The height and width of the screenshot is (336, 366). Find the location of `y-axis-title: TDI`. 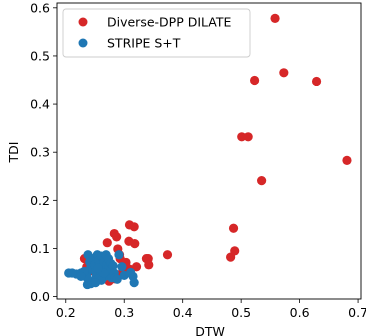

y-axis-title: TDI is located at coordinates (13, 153).